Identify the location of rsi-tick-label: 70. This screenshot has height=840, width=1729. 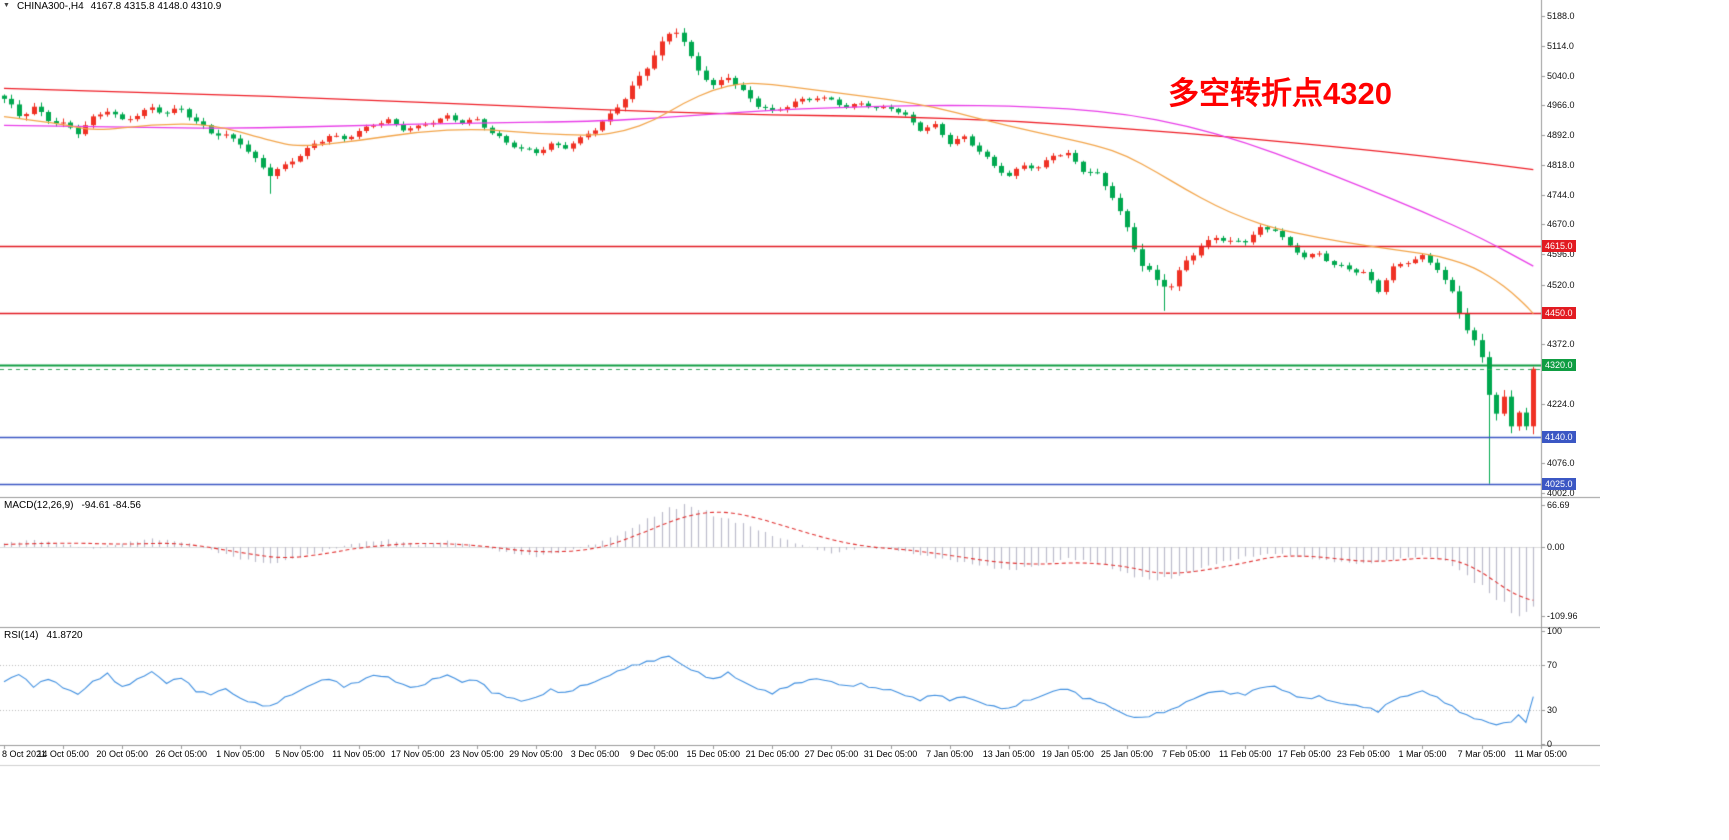
(1552, 664).